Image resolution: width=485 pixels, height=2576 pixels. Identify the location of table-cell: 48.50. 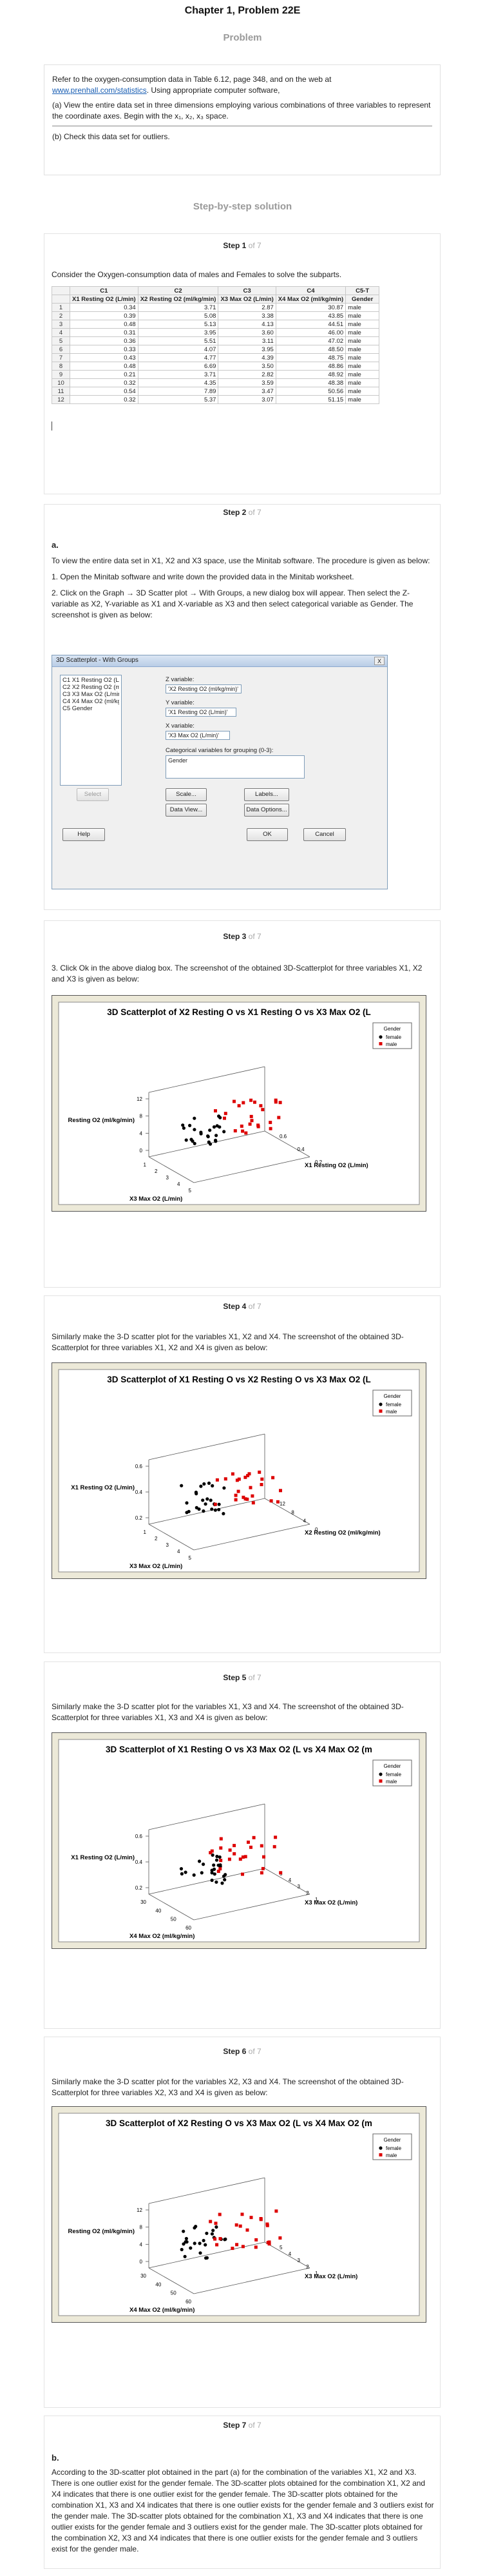
(311, 349).